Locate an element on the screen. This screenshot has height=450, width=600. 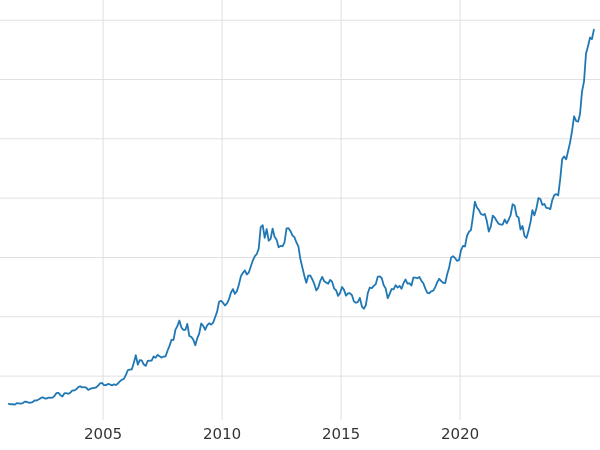
x-tick-label: 2015 is located at coordinates (341, 434).